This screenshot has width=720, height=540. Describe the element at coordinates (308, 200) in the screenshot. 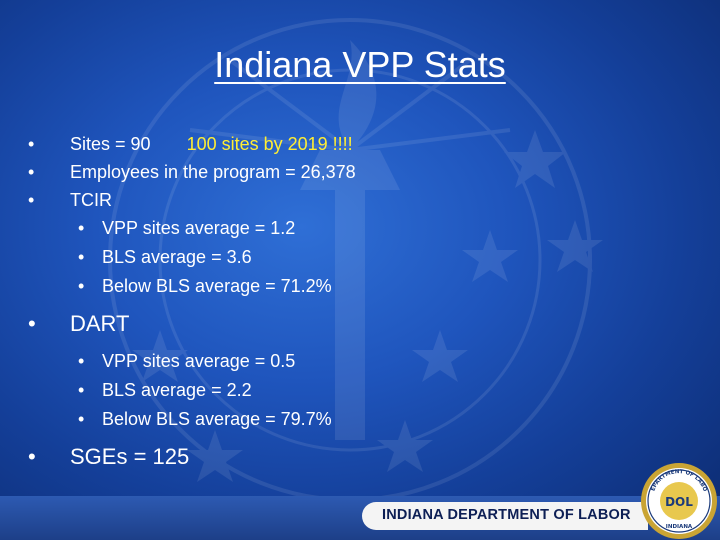

I see `bullet-tcir: TCIR` at that location.